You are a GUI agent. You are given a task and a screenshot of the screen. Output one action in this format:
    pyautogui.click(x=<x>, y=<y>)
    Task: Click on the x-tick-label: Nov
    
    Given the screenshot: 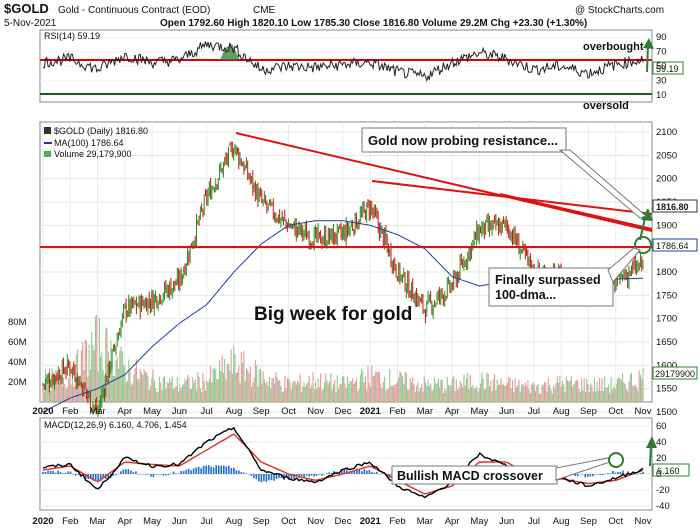 What is the action you would take?
    pyautogui.click(x=315, y=521)
    